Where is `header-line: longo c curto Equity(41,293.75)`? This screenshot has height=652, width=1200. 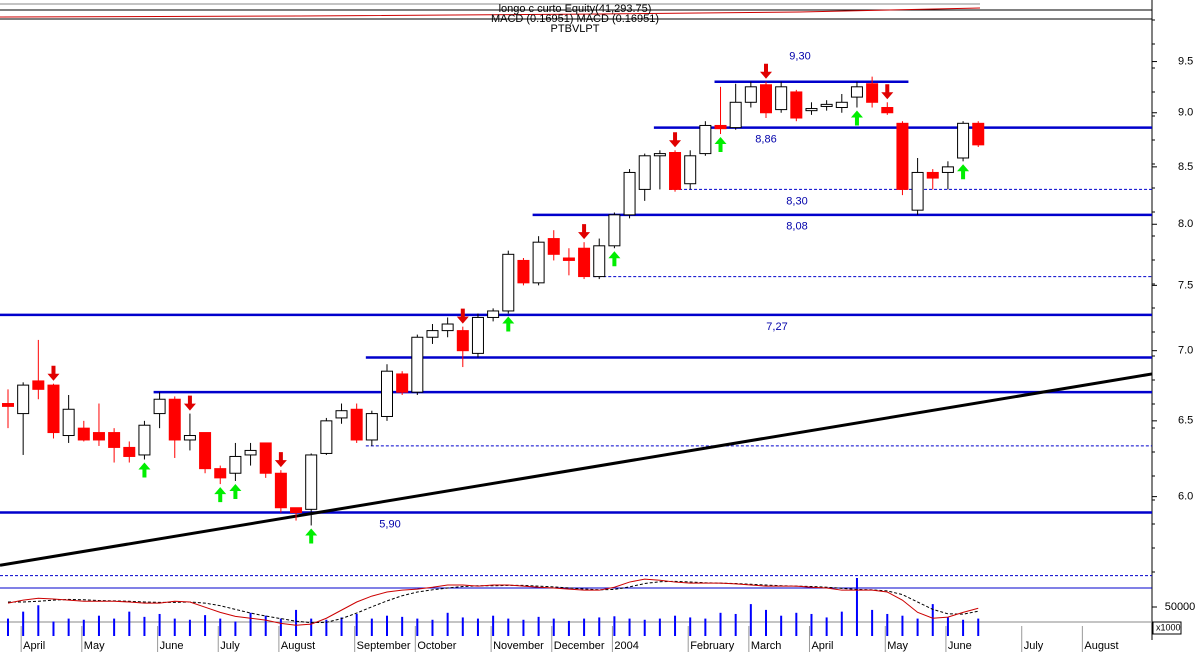
header-line: longo c curto Equity(41,293.75) is located at coordinates (575, 9).